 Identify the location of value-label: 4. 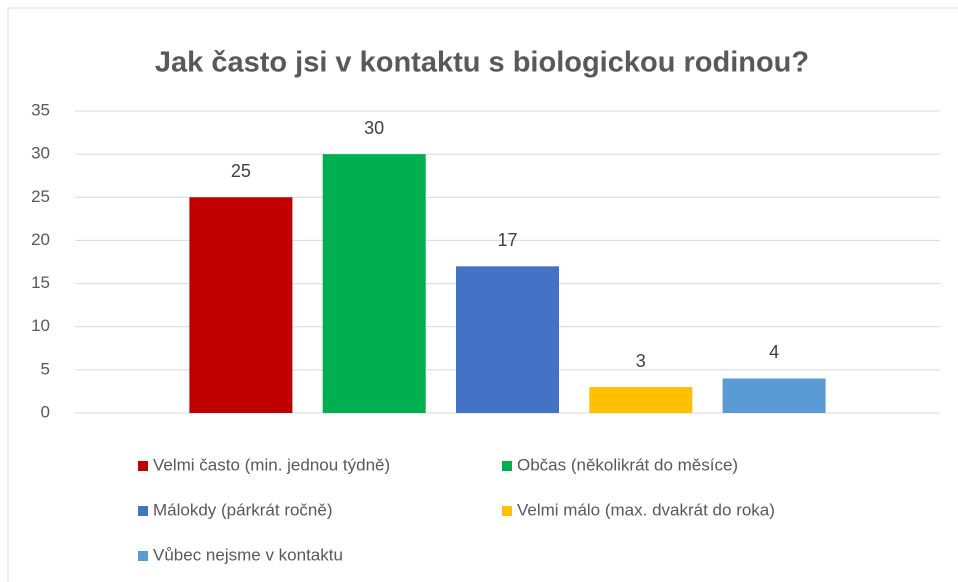
(774, 352).